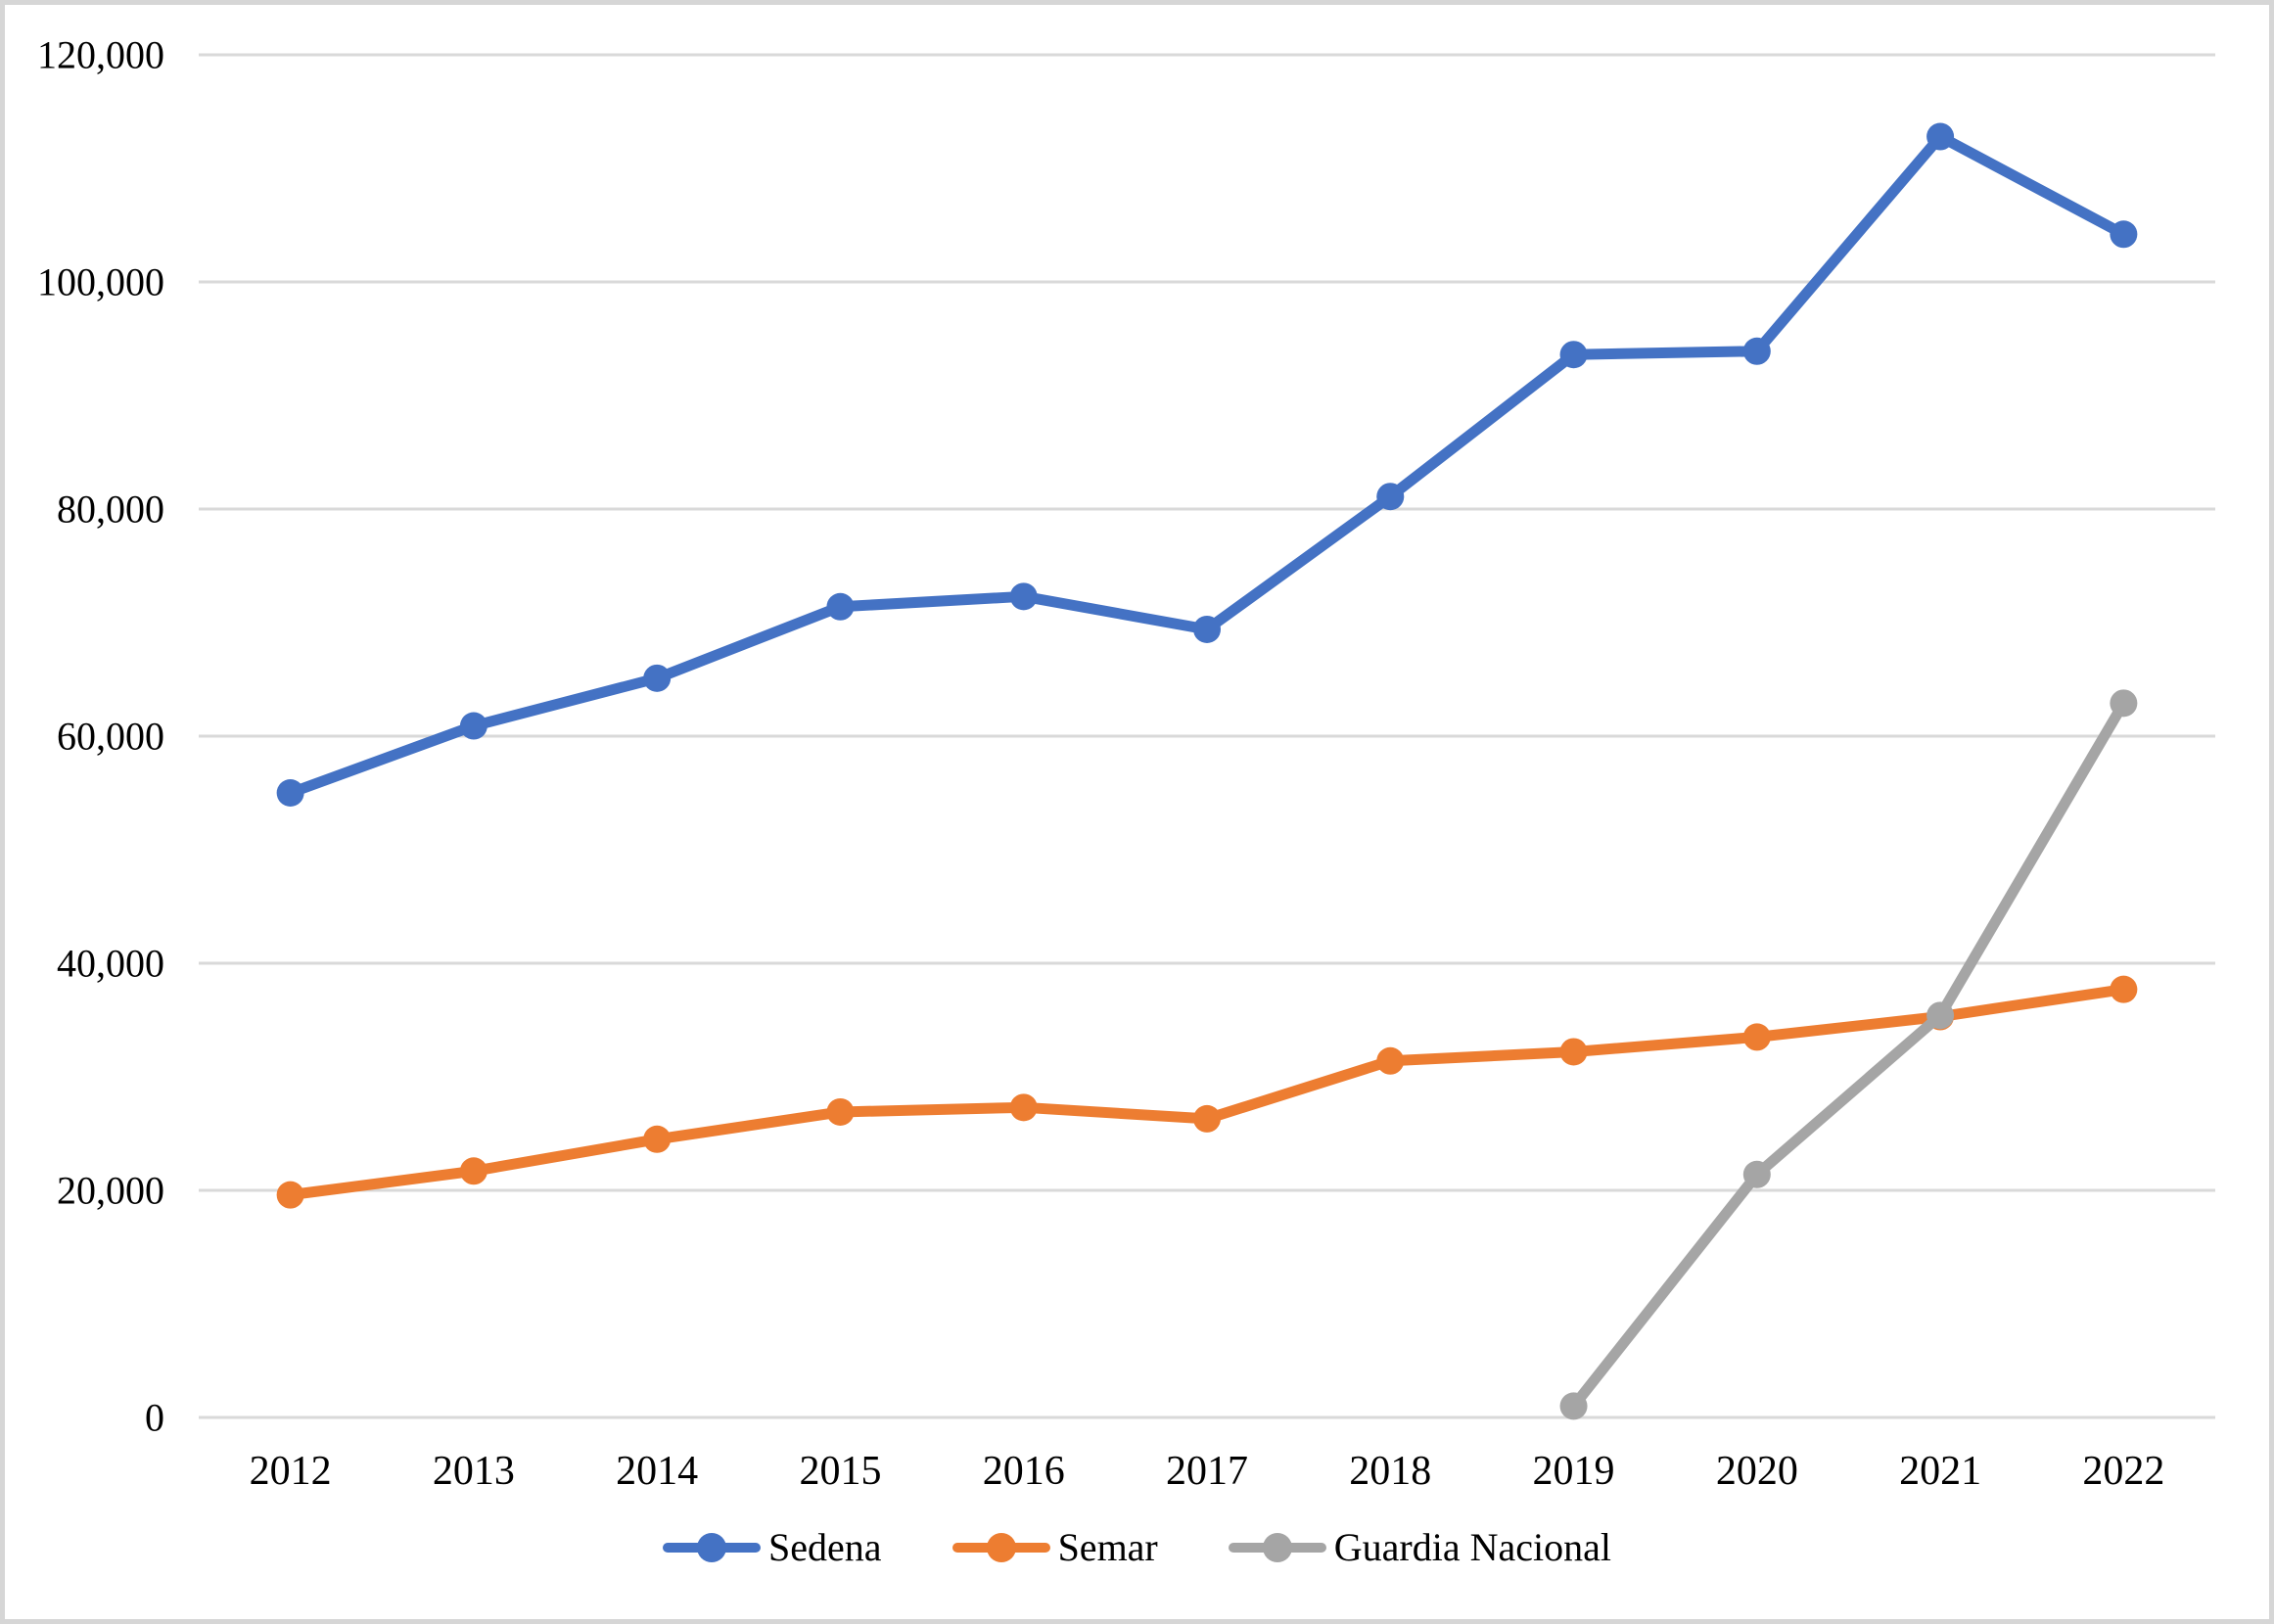  I want to click on x-tick-label: 2013, so click(474, 1472).